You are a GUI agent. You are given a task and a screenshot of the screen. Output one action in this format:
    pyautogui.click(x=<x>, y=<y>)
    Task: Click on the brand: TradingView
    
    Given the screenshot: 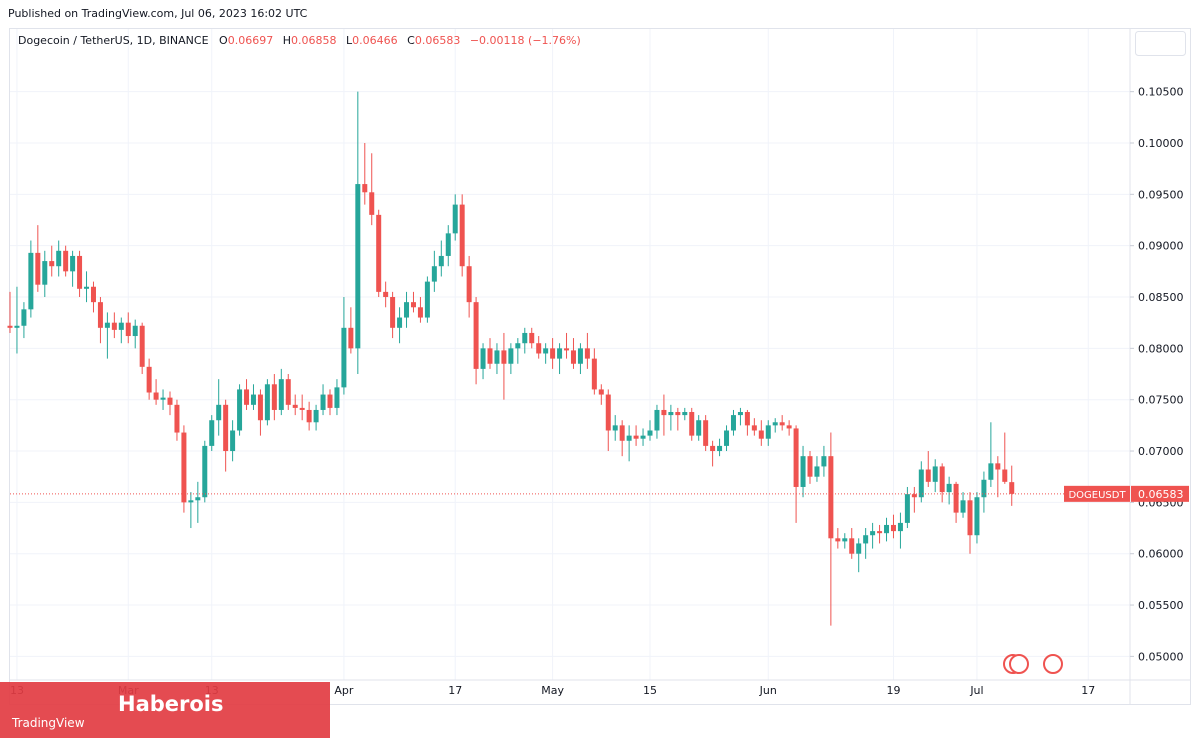 What is the action you would take?
    pyautogui.click(x=48, y=723)
    